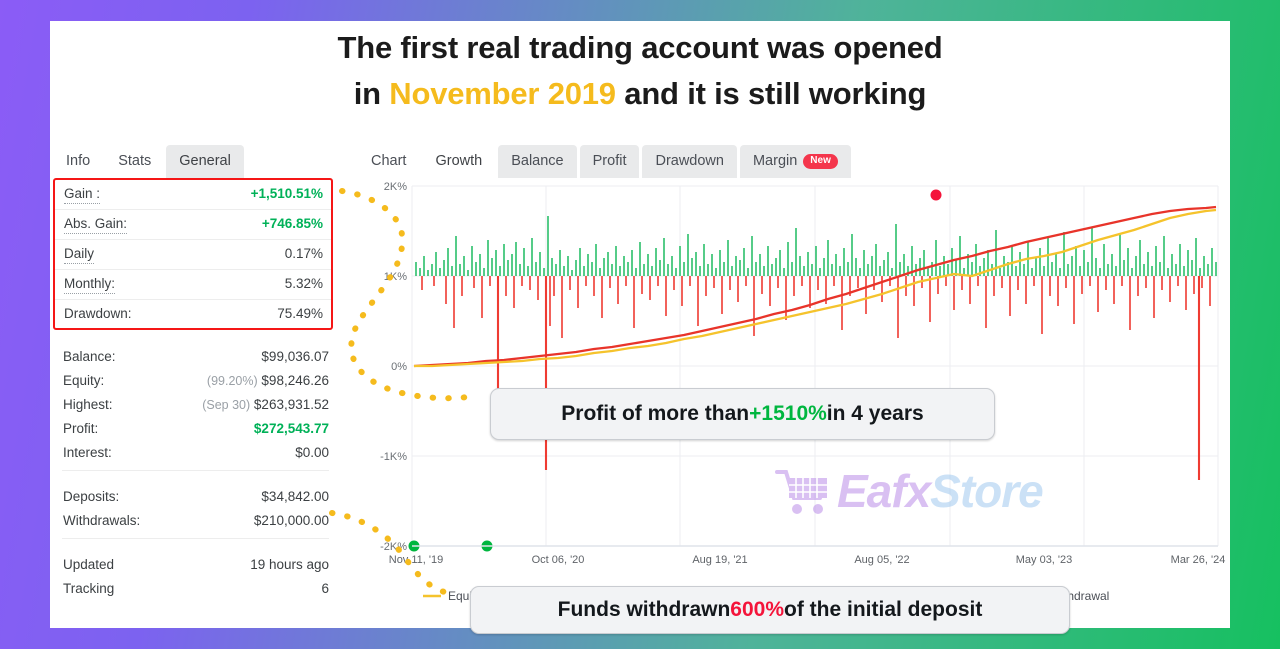 The image size is (1280, 649). I want to click on x-tick-0: Nov 11, '19, so click(416, 560).